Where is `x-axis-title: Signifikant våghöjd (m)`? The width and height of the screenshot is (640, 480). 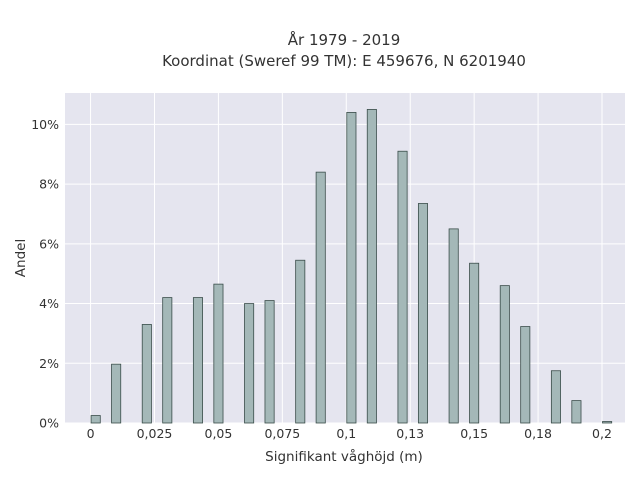 x-axis-title: Signifikant våghöjd (m) is located at coordinates (344, 456).